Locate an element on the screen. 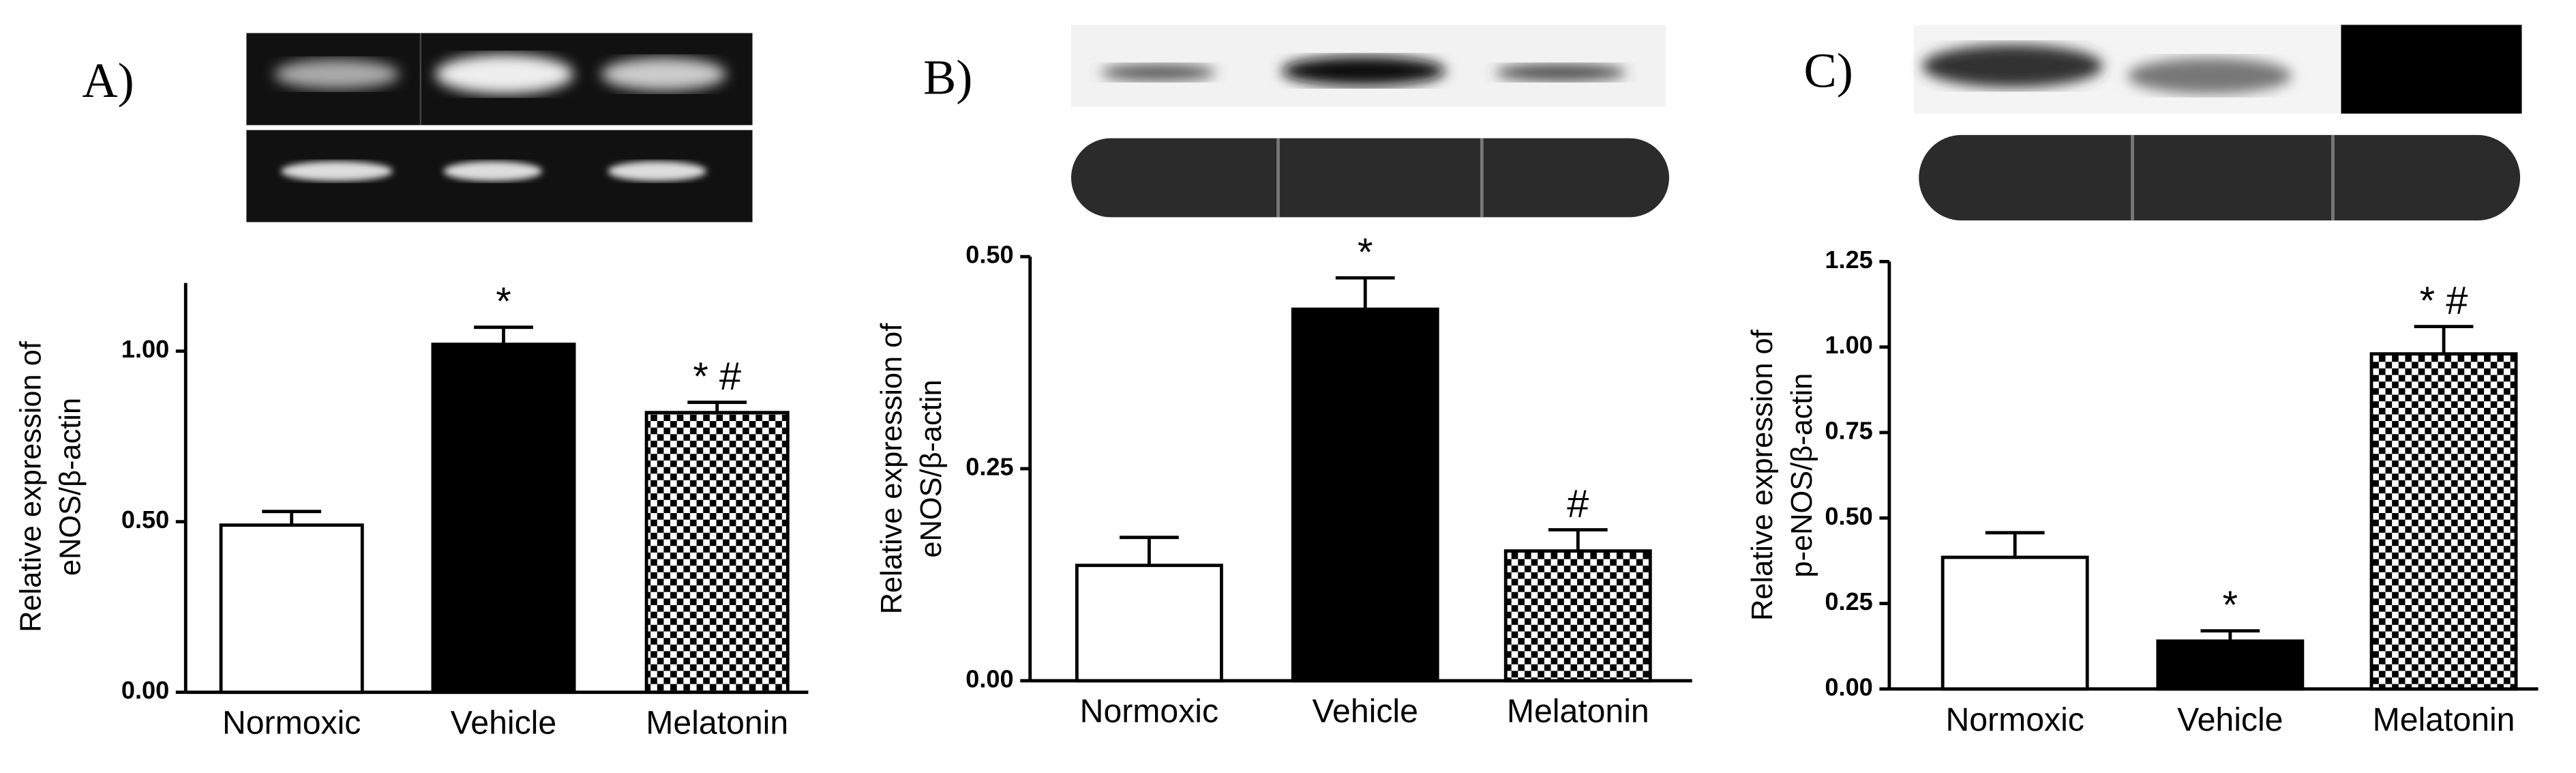 This screenshot has width=2576, height=773. panel-label: C) is located at coordinates (1828, 71).